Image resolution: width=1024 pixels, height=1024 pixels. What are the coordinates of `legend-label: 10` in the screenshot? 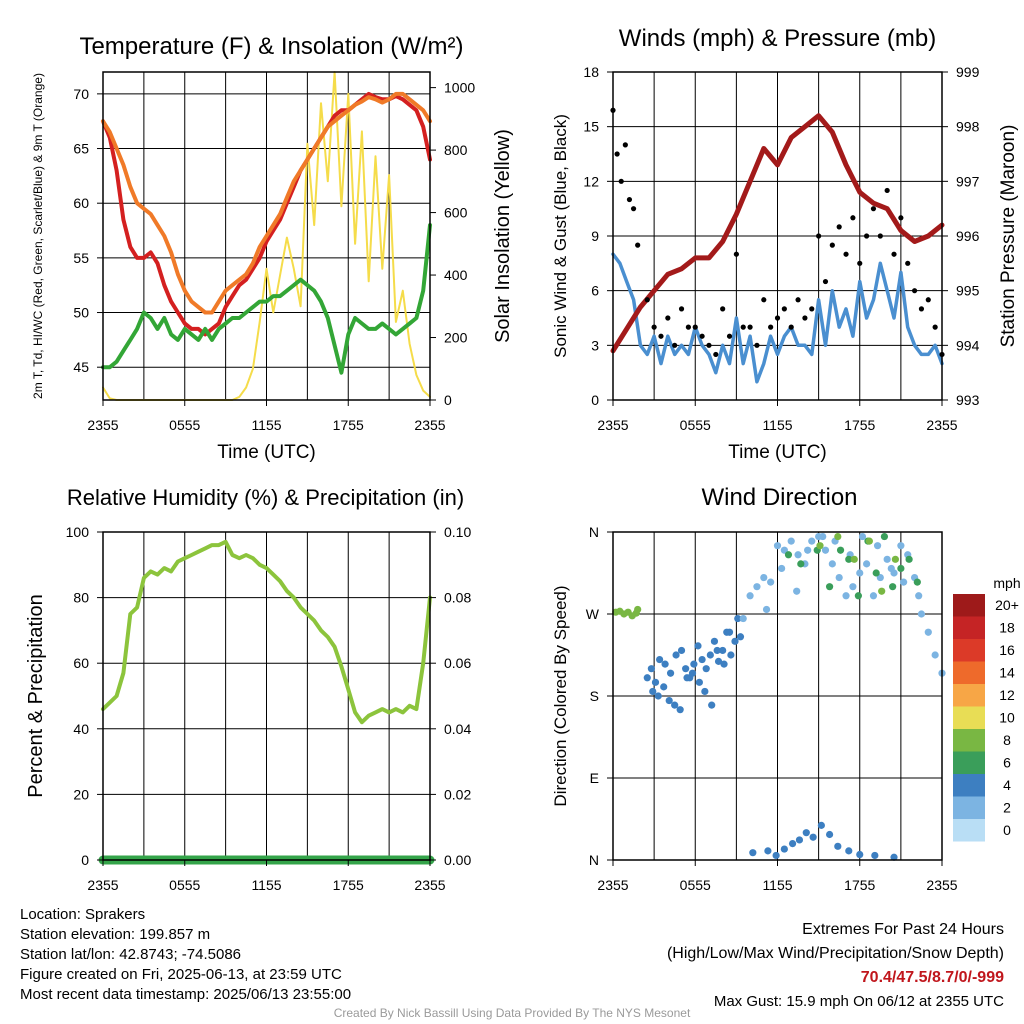 It's located at (1007, 718).